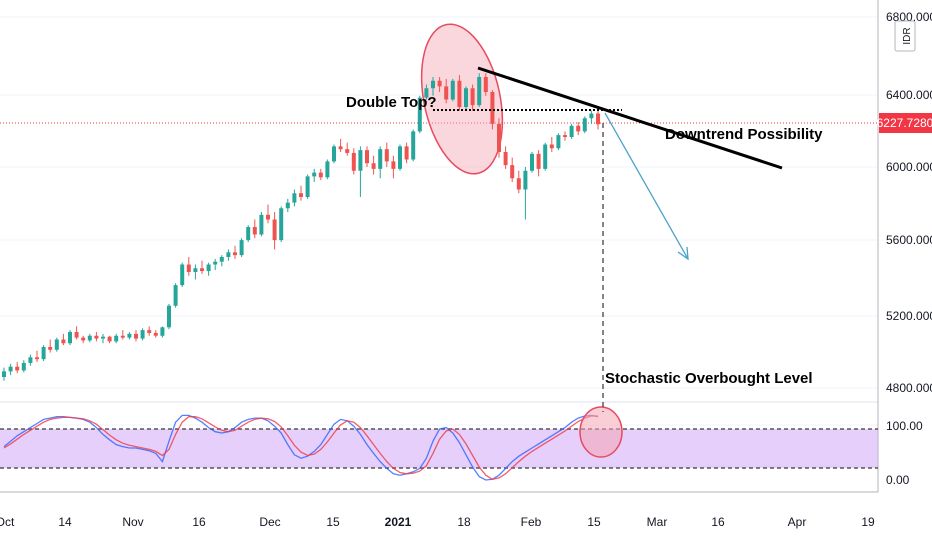  What do you see at coordinates (391, 102) in the screenshot?
I see `double-top-label: Double Top?` at bounding box center [391, 102].